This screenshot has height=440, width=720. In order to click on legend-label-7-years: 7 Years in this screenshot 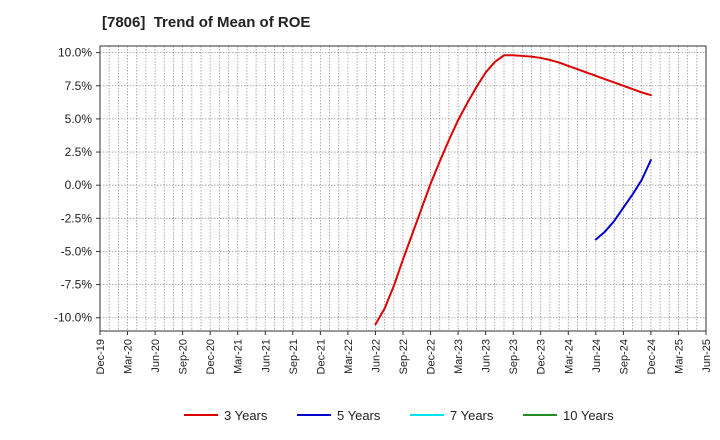, I will do `click(472, 415)`.